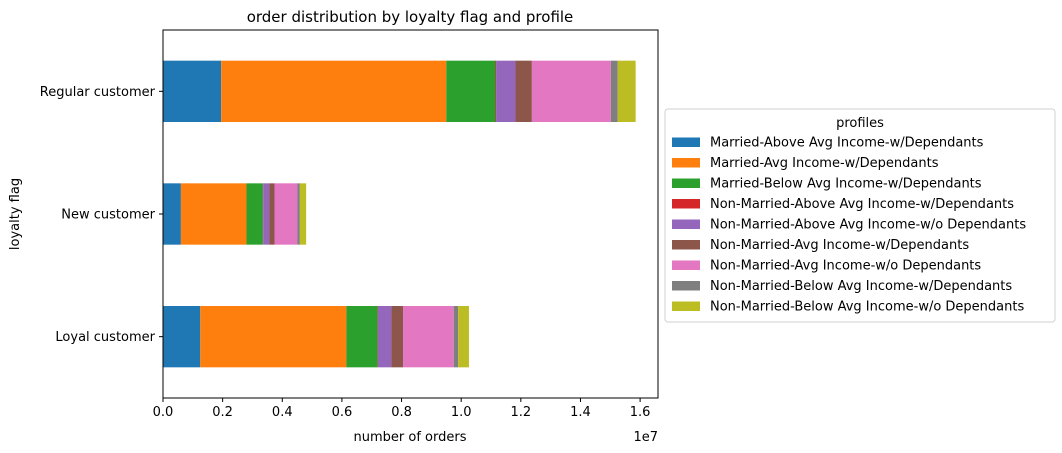 The height and width of the screenshot is (453, 1062). What do you see at coordinates (580, 412) in the screenshot?
I see `x-tick-label: 1.4` at bounding box center [580, 412].